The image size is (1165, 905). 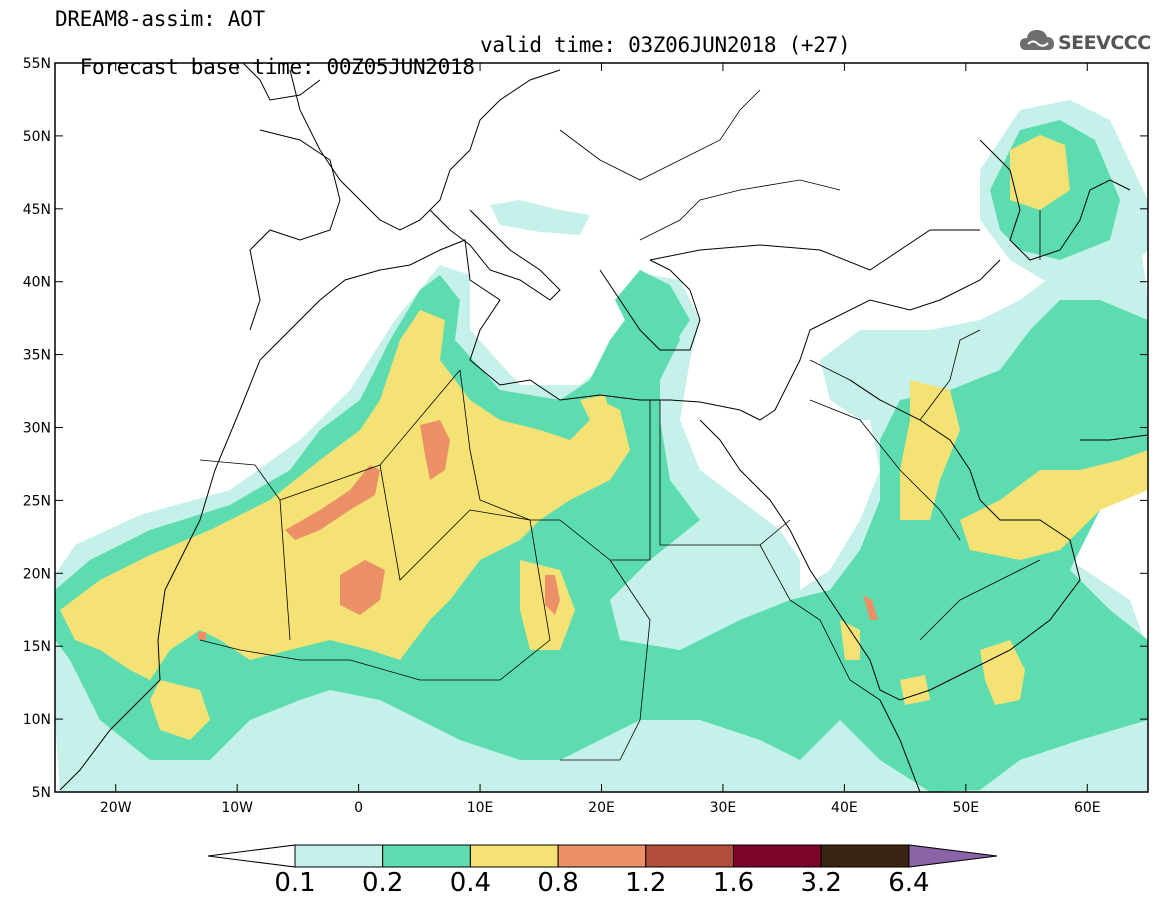 What do you see at coordinates (41, 793) in the screenshot?
I see `lat-label: 5N` at bounding box center [41, 793].